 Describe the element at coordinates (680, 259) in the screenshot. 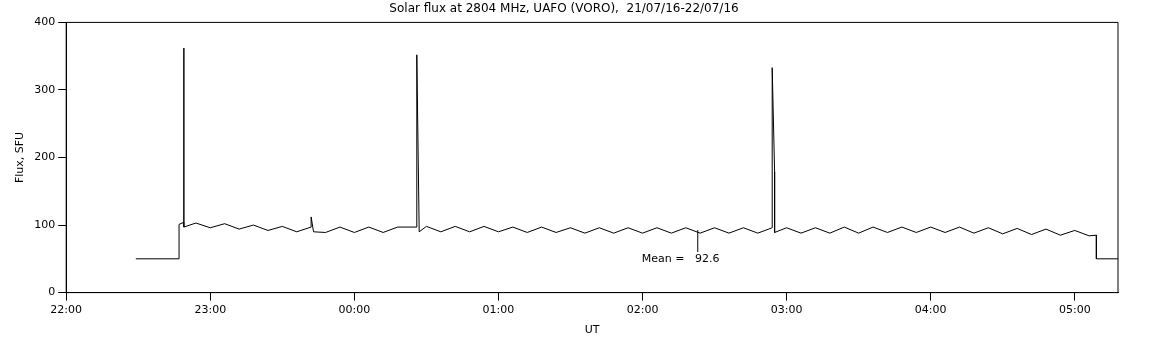

I see `annotation: Mean = 92.6` at that location.